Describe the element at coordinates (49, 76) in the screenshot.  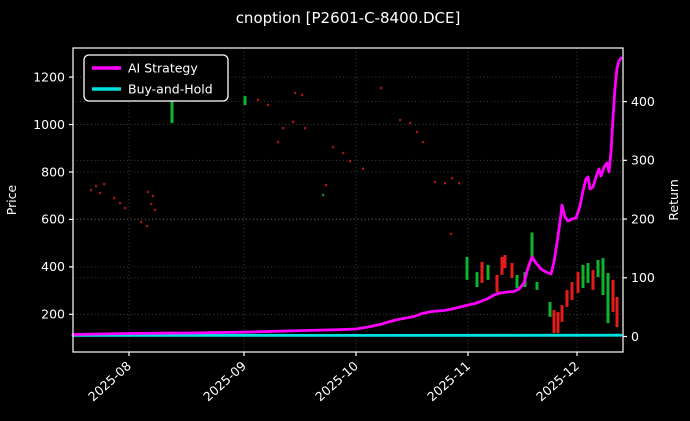
I see `price-tick-label: 1200` at that location.